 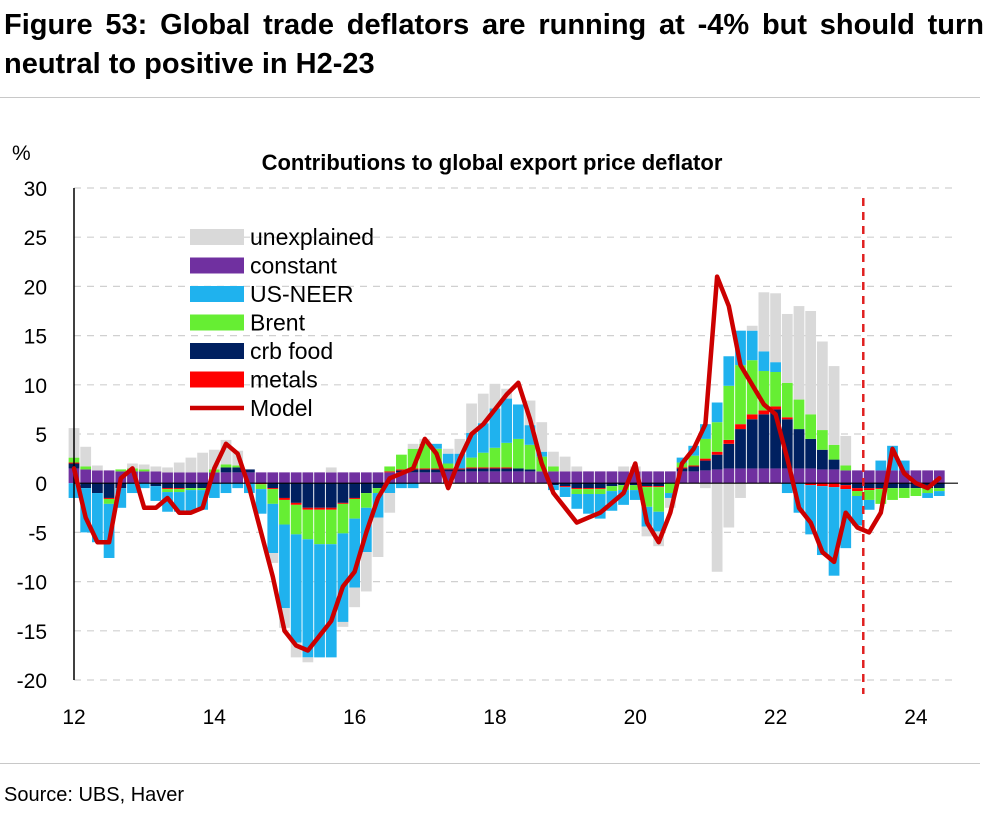 What do you see at coordinates (312, 237) in the screenshot?
I see `legend-label-unexplained: unexplained` at bounding box center [312, 237].